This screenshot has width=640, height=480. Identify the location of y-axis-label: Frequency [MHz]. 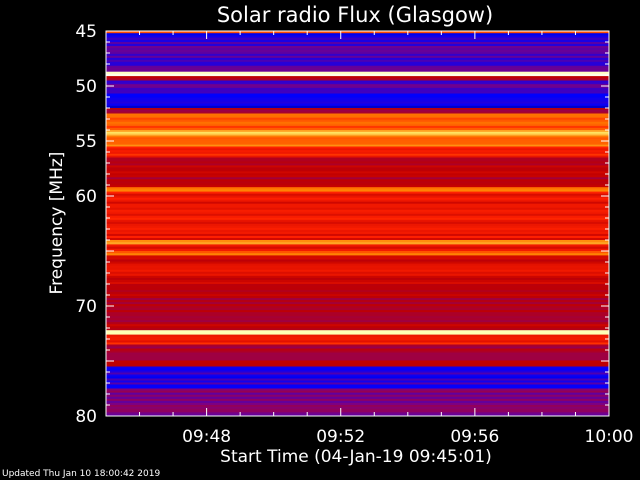
(57, 223).